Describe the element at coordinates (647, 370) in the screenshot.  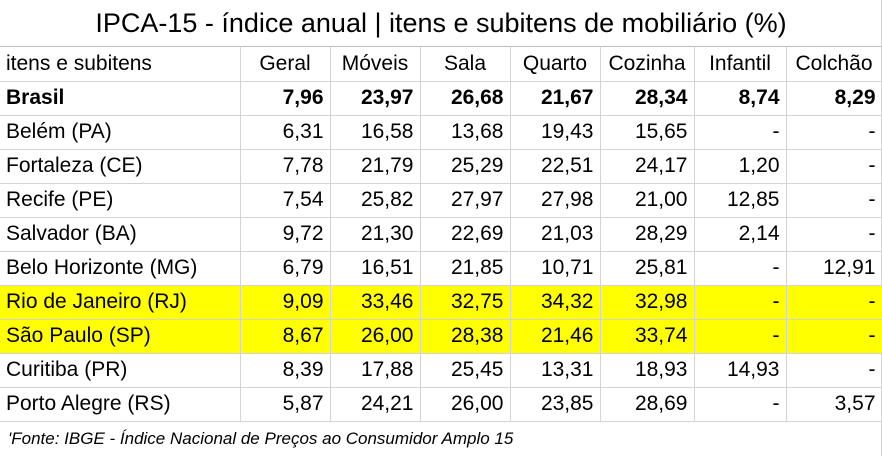
I see `value-cell: 18,93` at that location.